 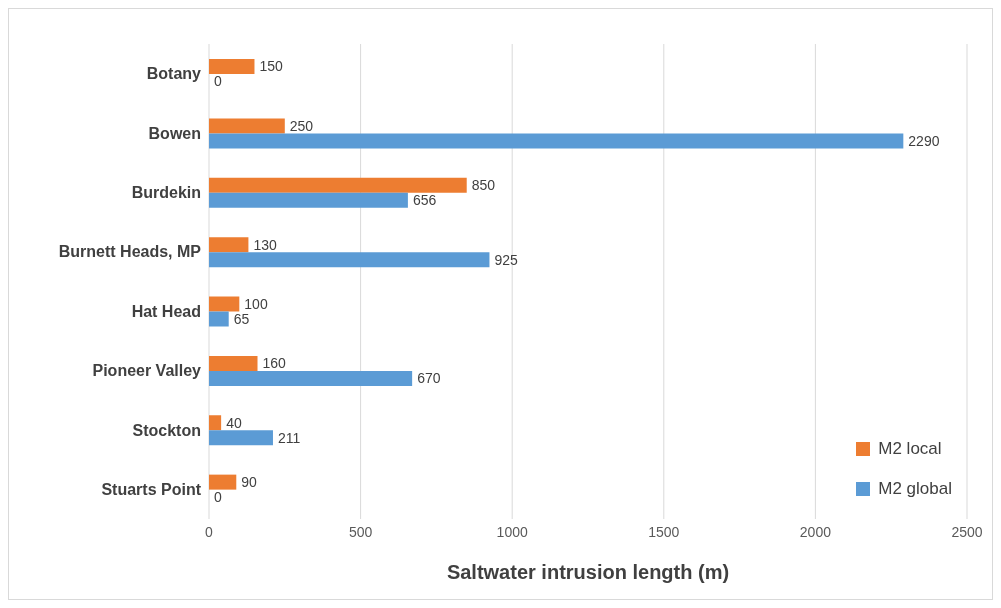 I want to click on x-tick-label: 500, so click(x=360, y=531).